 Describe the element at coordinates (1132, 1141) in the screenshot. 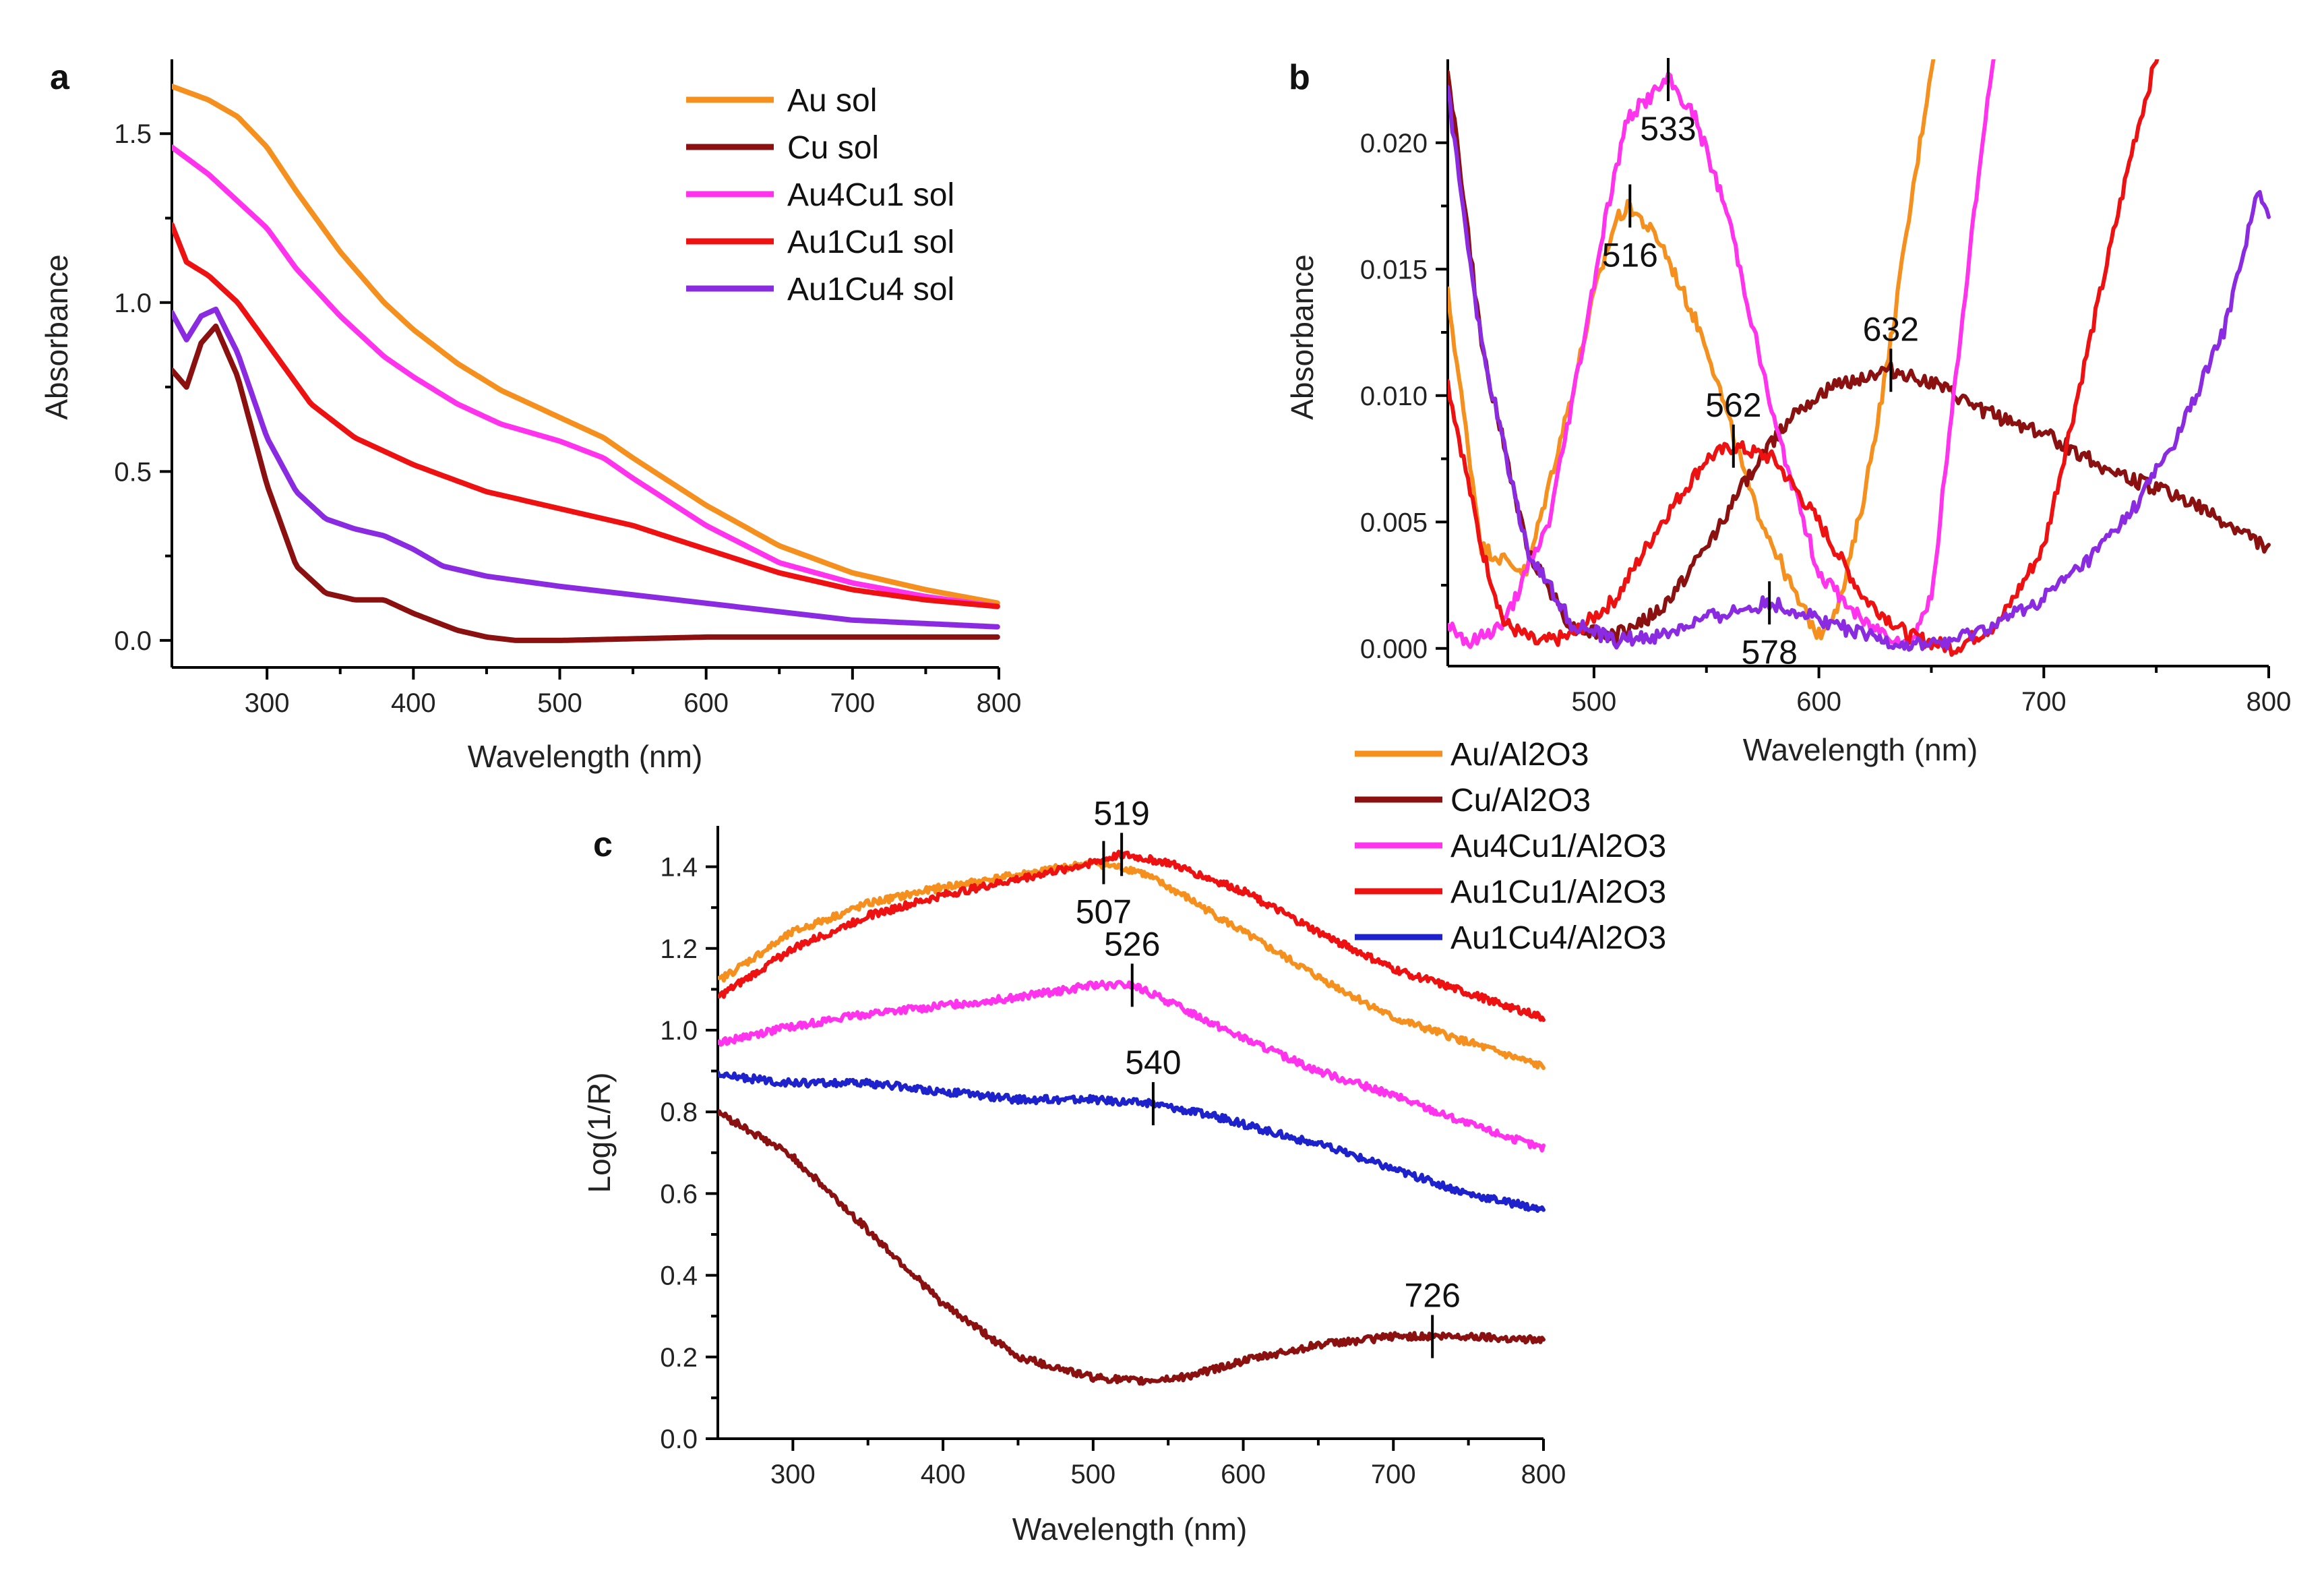

I see `panel-c-series-au1cu4-al2o3` at that location.